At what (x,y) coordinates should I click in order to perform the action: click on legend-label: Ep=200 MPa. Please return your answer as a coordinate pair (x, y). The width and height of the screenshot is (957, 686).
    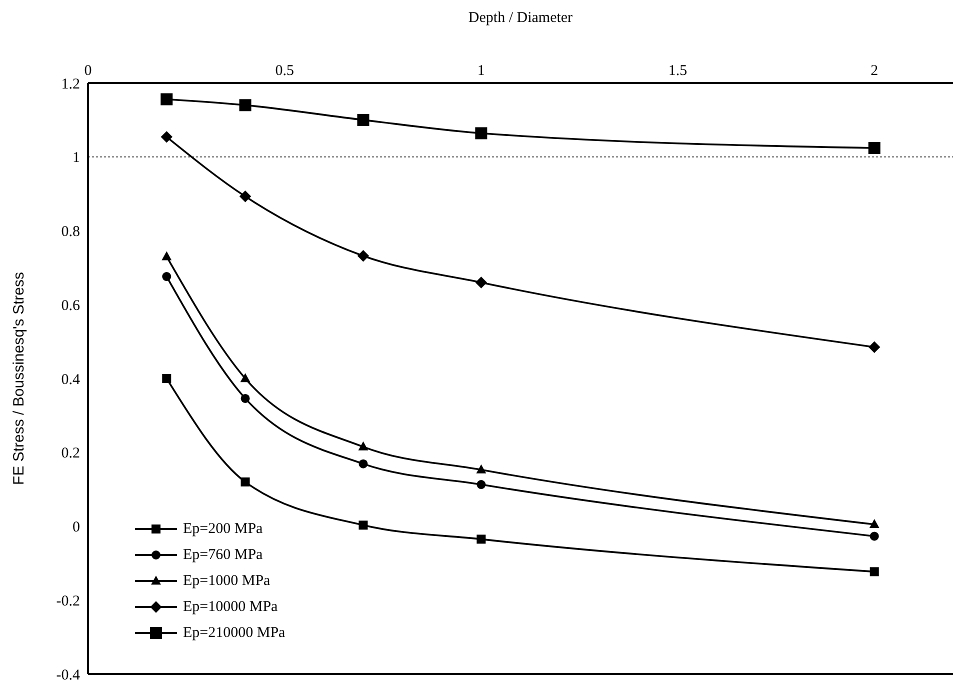
    Looking at the image, I should click on (223, 529).